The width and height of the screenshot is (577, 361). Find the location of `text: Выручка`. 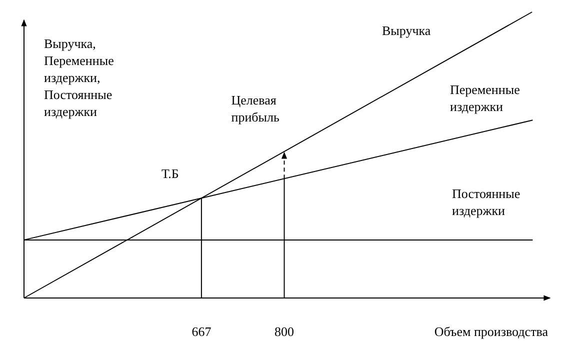

text: Выручка is located at coordinates (406, 30).